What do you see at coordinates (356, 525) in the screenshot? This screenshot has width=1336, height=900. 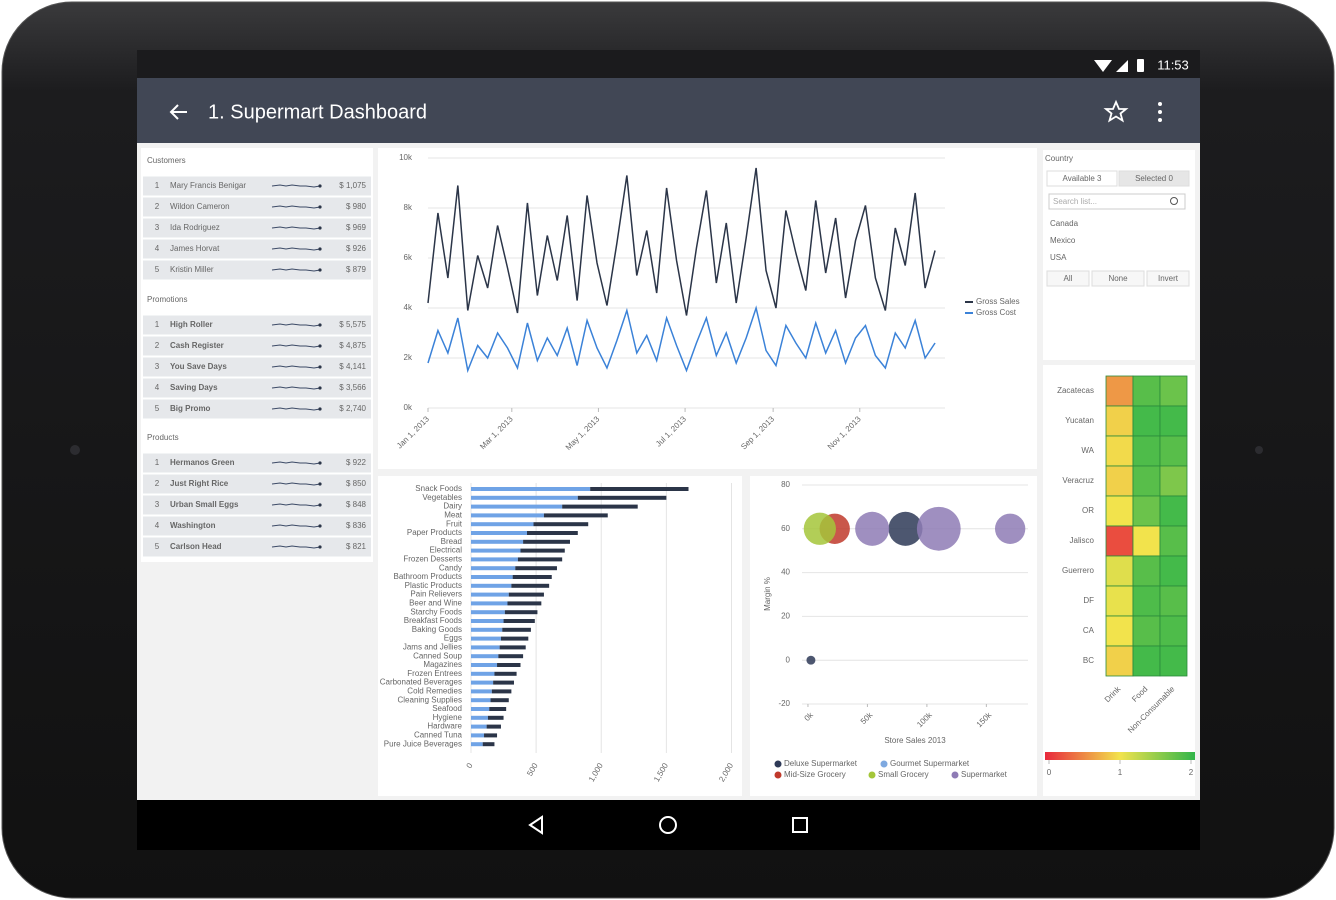 I see `row-value: $ 836` at bounding box center [356, 525].